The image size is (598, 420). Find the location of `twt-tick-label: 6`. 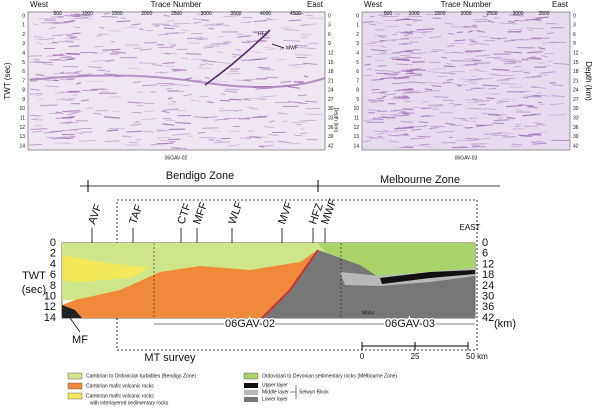

twt-tick-label: 6 is located at coordinates (23, 72).